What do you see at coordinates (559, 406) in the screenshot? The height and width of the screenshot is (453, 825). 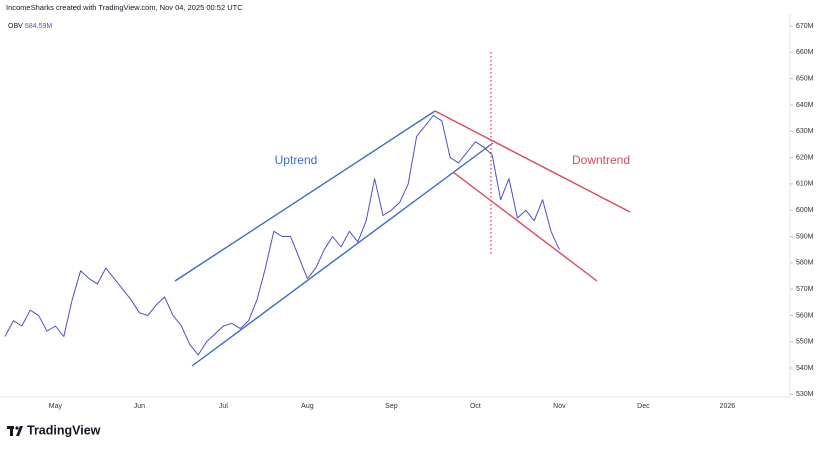 I see `x-tick-label: Nov` at bounding box center [559, 406].